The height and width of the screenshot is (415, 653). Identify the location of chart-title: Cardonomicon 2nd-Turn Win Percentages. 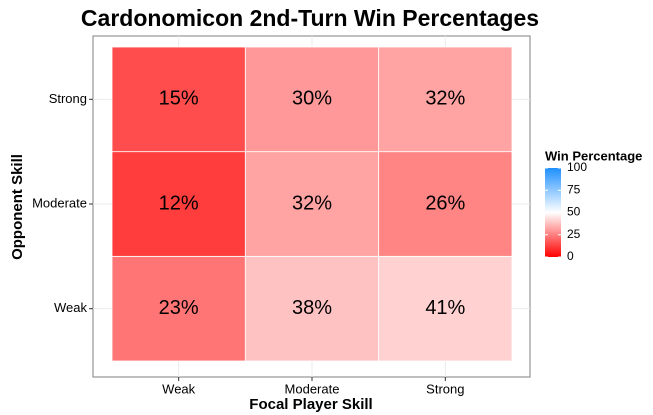
(310, 18).